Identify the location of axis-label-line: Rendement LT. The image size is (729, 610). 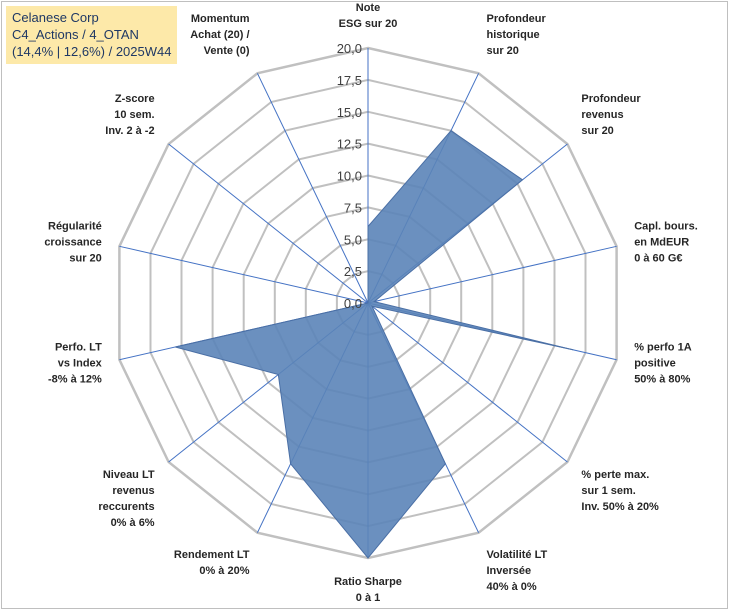
(212, 555).